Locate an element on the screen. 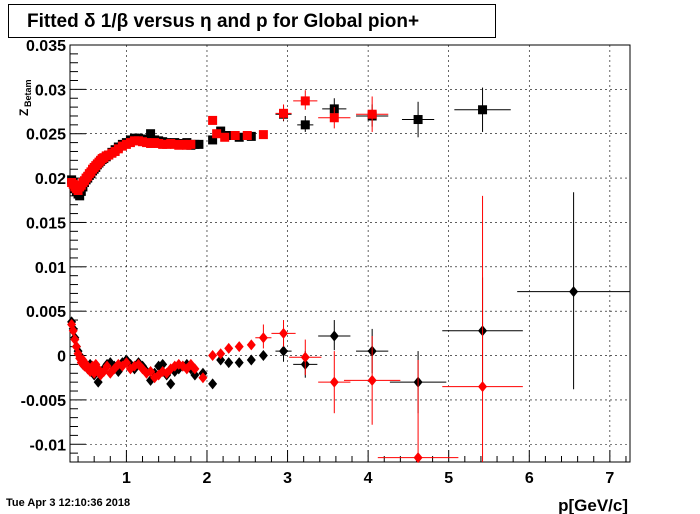 Image resolution: width=700 pixels, height=514 pixels. x-tick-label: 1 is located at coordinates (126, 478).